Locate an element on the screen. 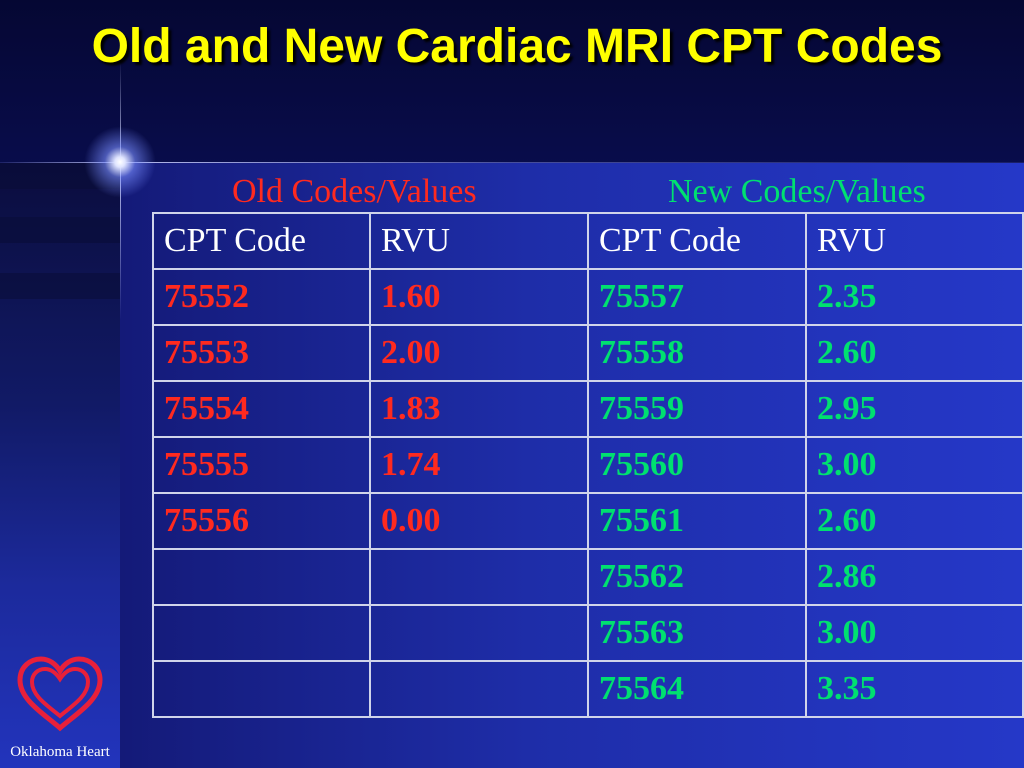  new-rvu-cell: 3.35 is located at coordinates (914, 689).